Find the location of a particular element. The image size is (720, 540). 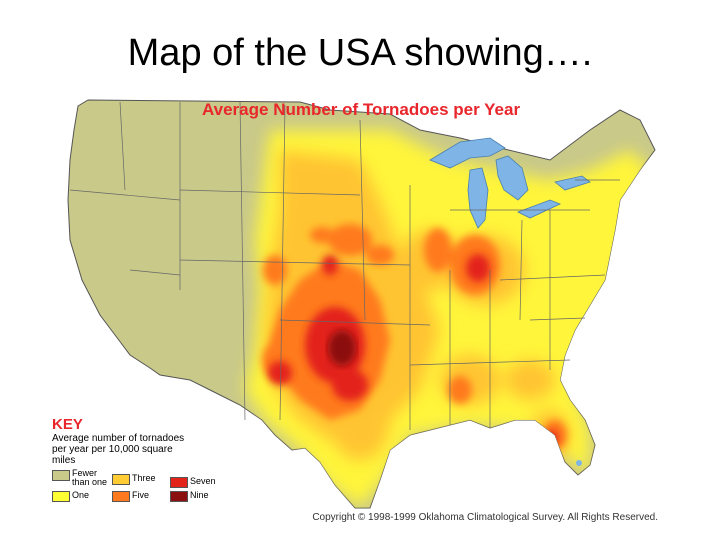

key-label: One is located at coordinates (81, 495).